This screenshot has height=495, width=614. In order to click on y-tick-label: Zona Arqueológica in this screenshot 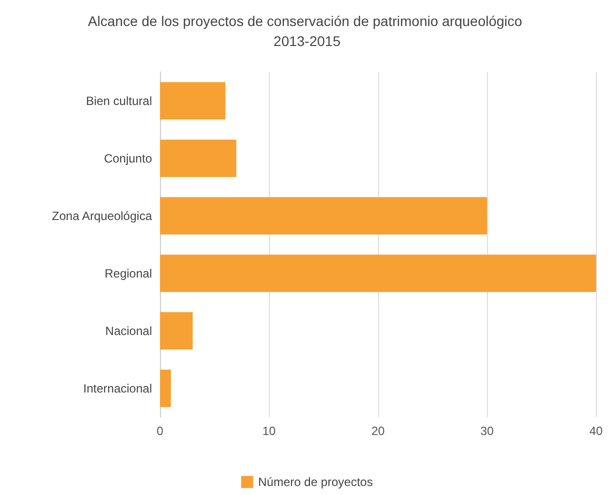, I will do `click(102, 215)`.